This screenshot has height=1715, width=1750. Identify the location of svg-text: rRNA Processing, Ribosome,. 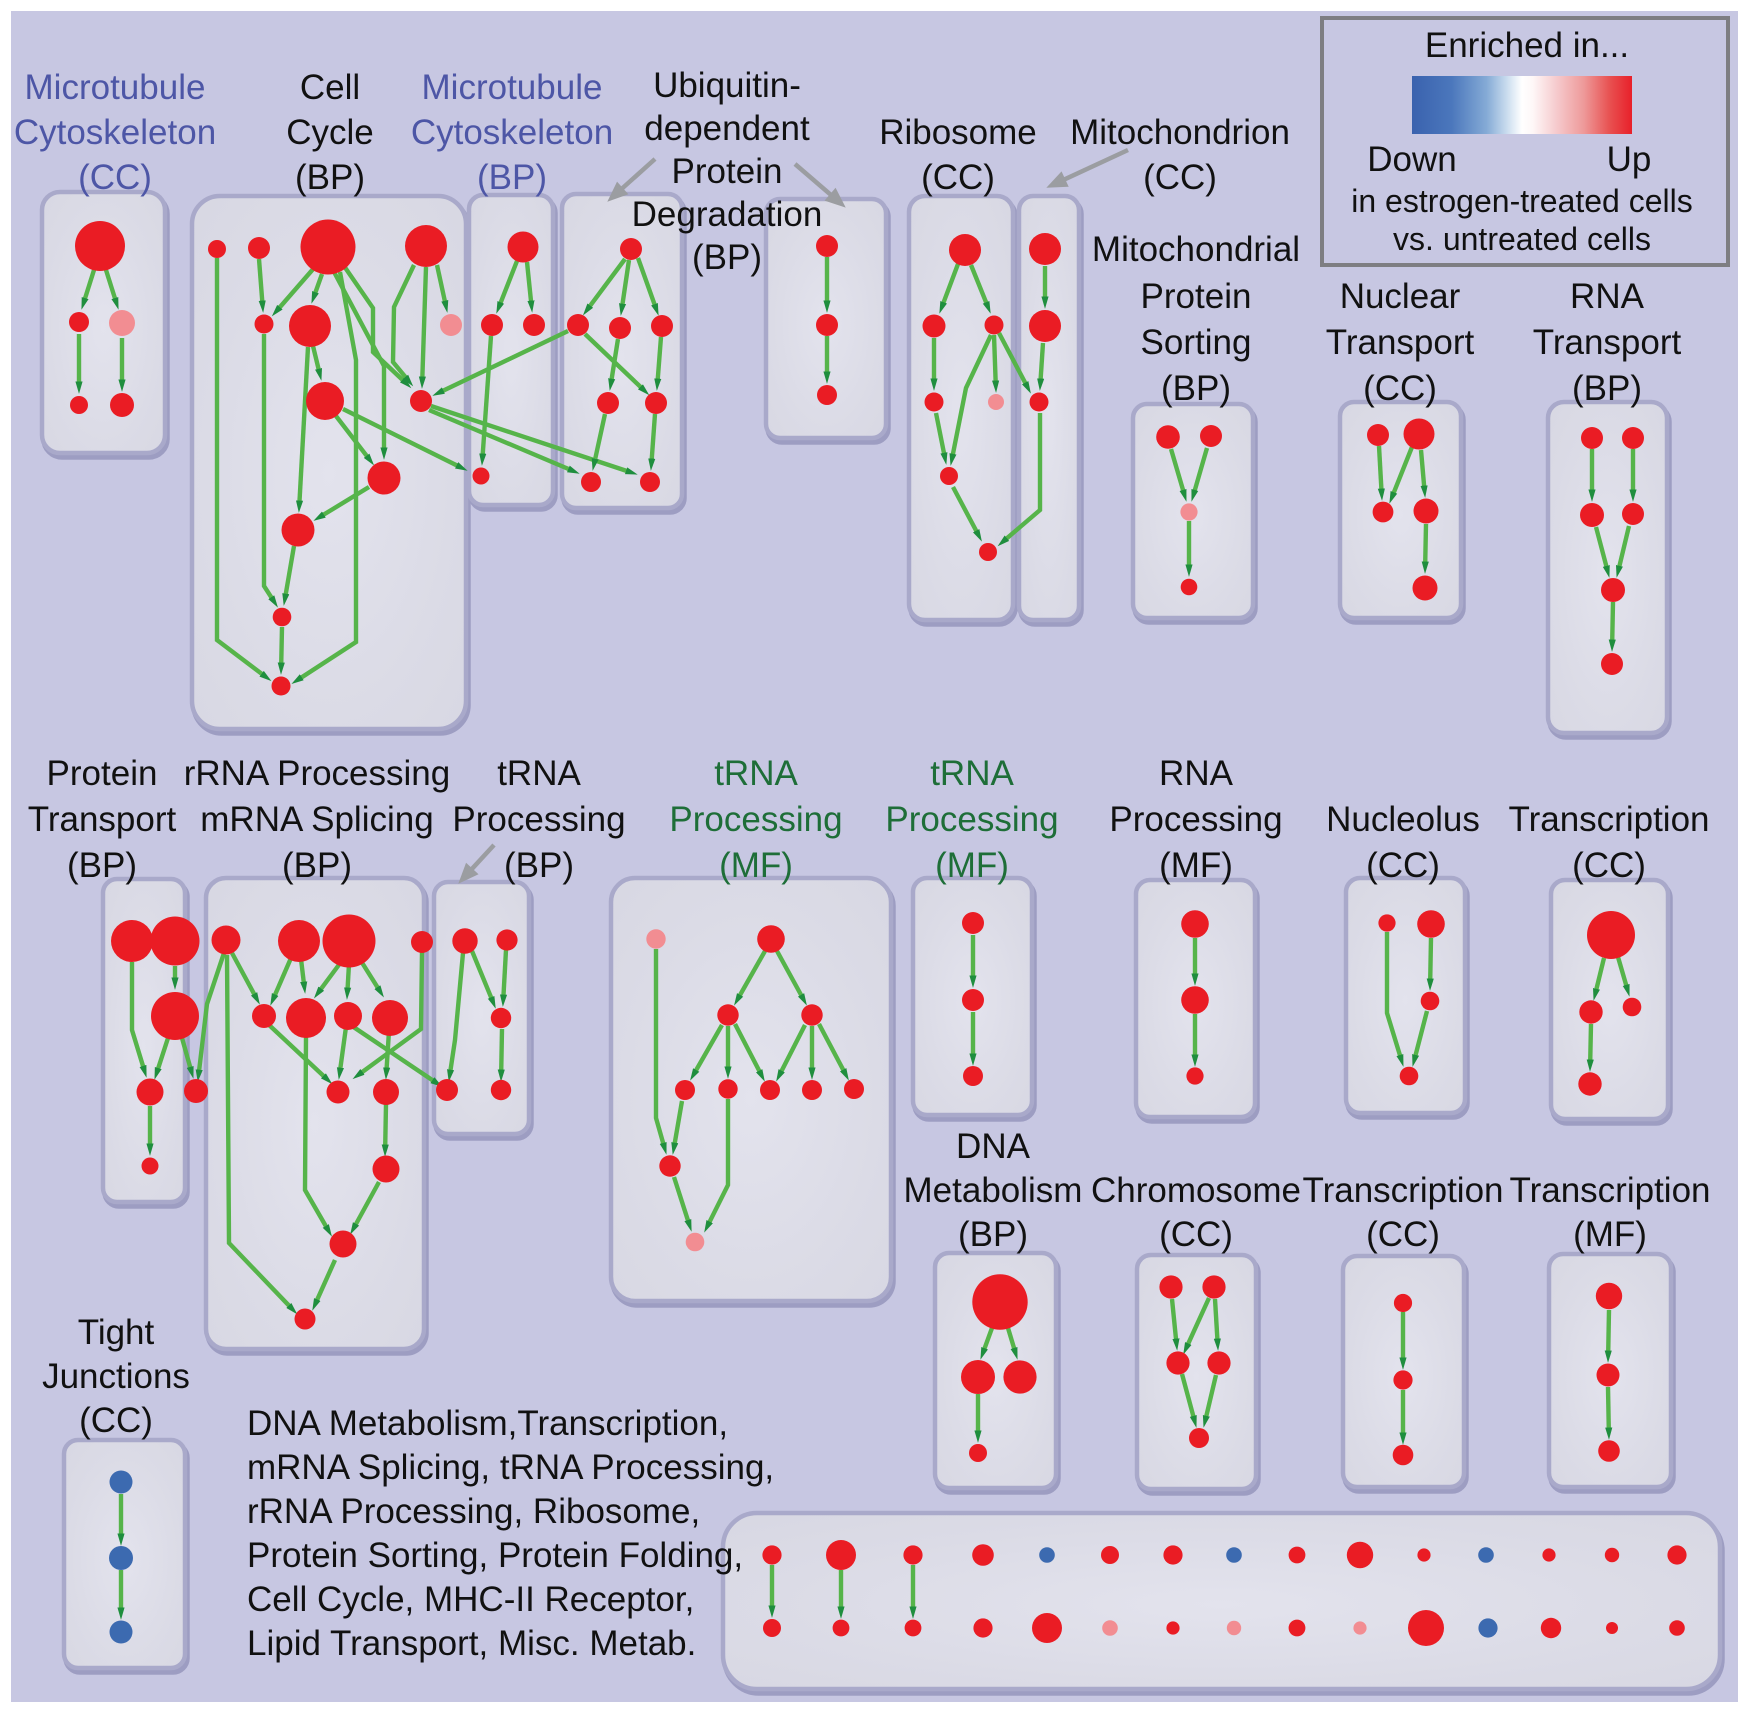
(473, 1511).